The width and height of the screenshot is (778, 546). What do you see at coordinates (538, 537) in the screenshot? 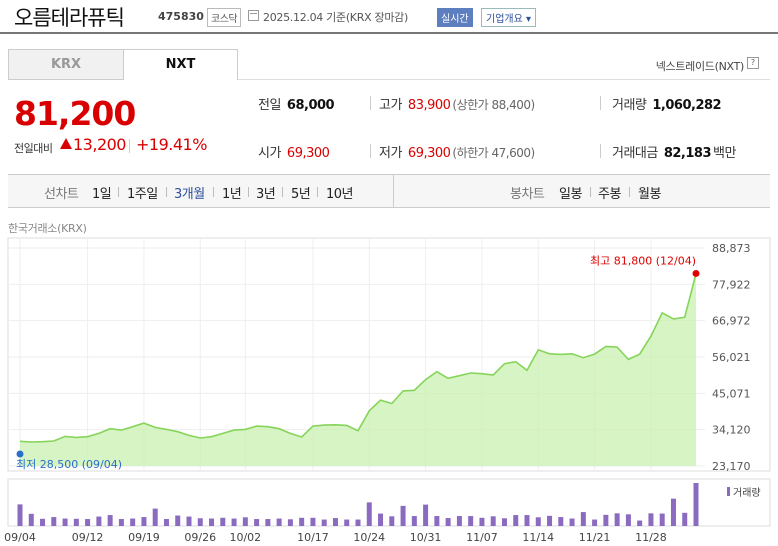
I see `x-tick-label: 11/14` at bounding box center [538, 537].